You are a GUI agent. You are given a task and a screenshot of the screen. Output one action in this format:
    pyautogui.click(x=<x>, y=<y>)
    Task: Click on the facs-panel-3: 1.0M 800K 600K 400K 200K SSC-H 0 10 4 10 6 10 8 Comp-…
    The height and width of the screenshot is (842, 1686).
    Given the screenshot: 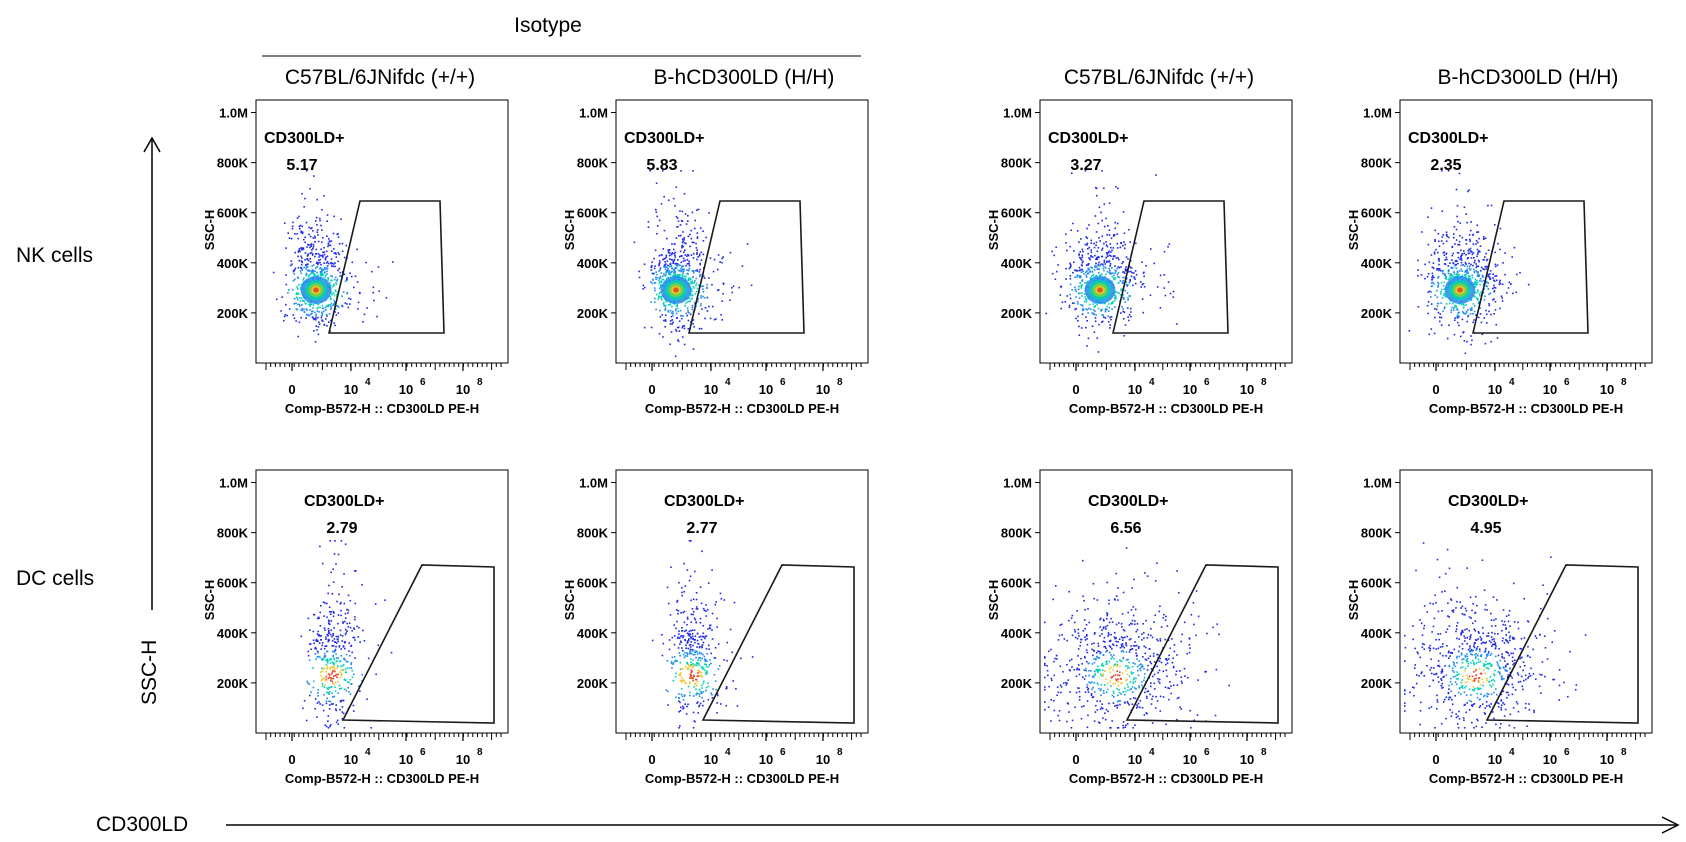 What is the action you would take?
    pyautogui.click(x=1139, y=257)
    